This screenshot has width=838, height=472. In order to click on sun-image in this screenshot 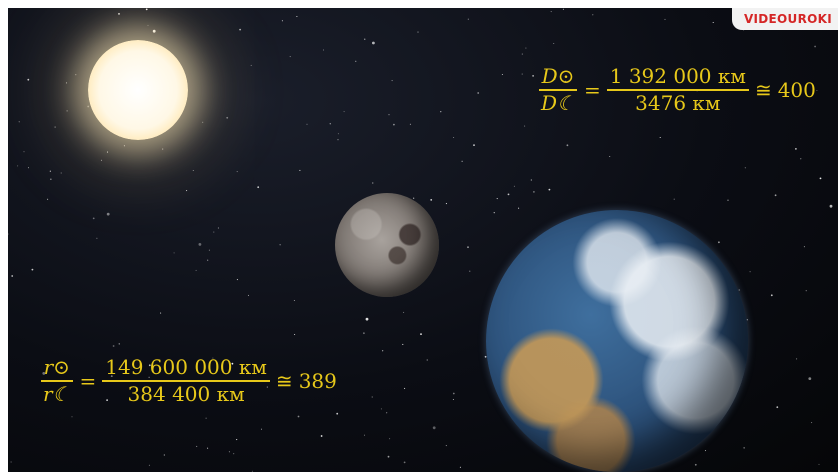, I will do `click(138, 90)`.